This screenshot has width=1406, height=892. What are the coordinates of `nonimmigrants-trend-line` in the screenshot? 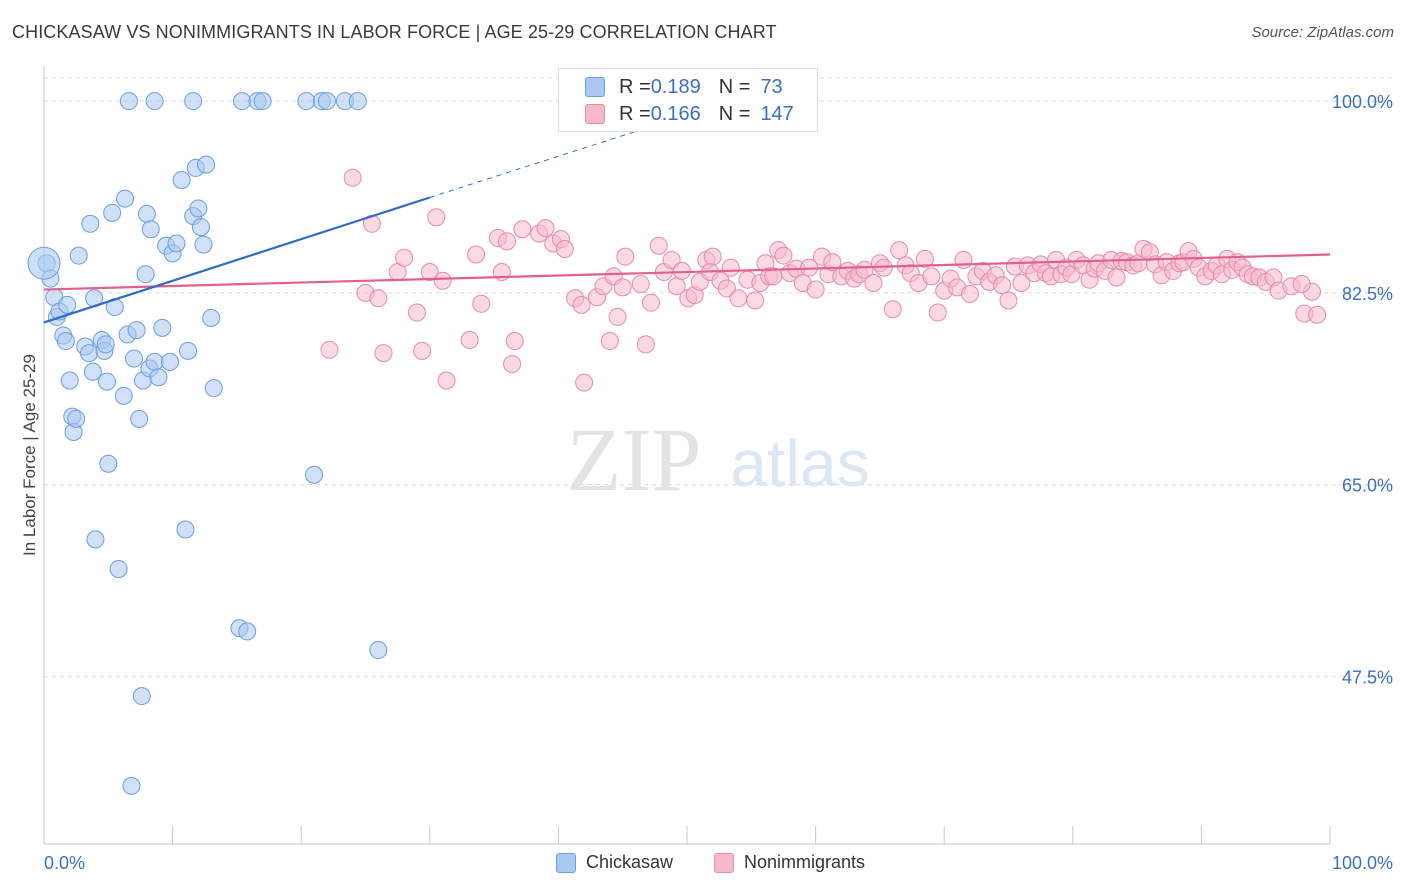 It's located at (687, 272).